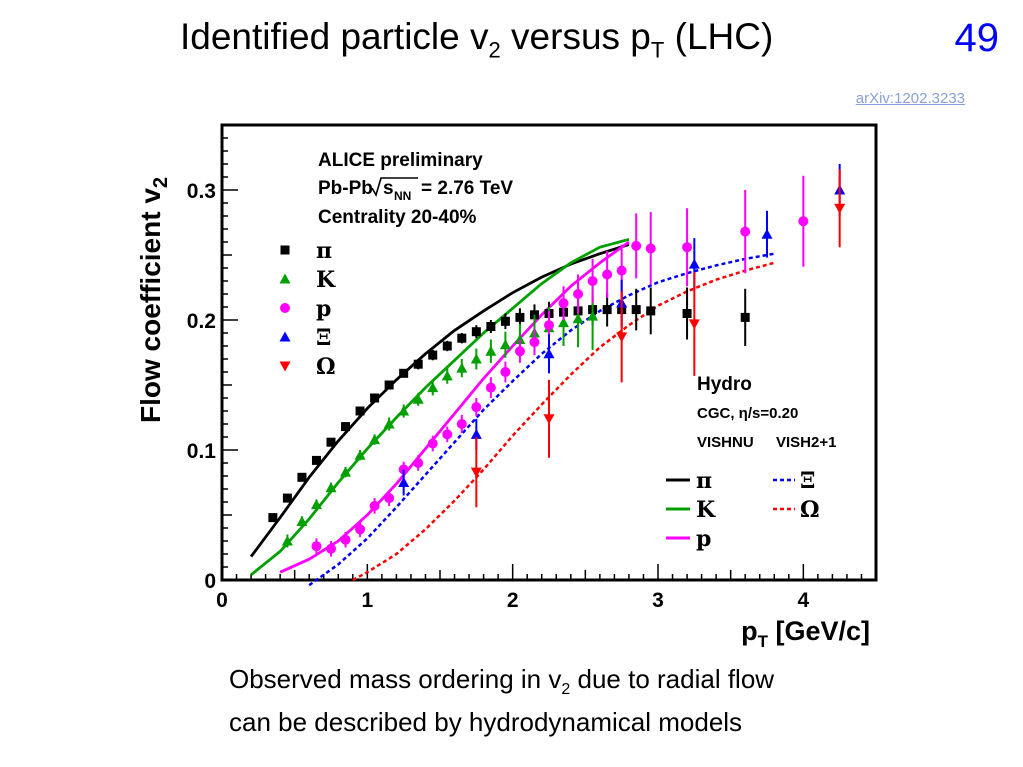 The image size is (1023, 767). I want to click on slide-title: Identified particle v2 versus pT (LHC), so click(476, 39).